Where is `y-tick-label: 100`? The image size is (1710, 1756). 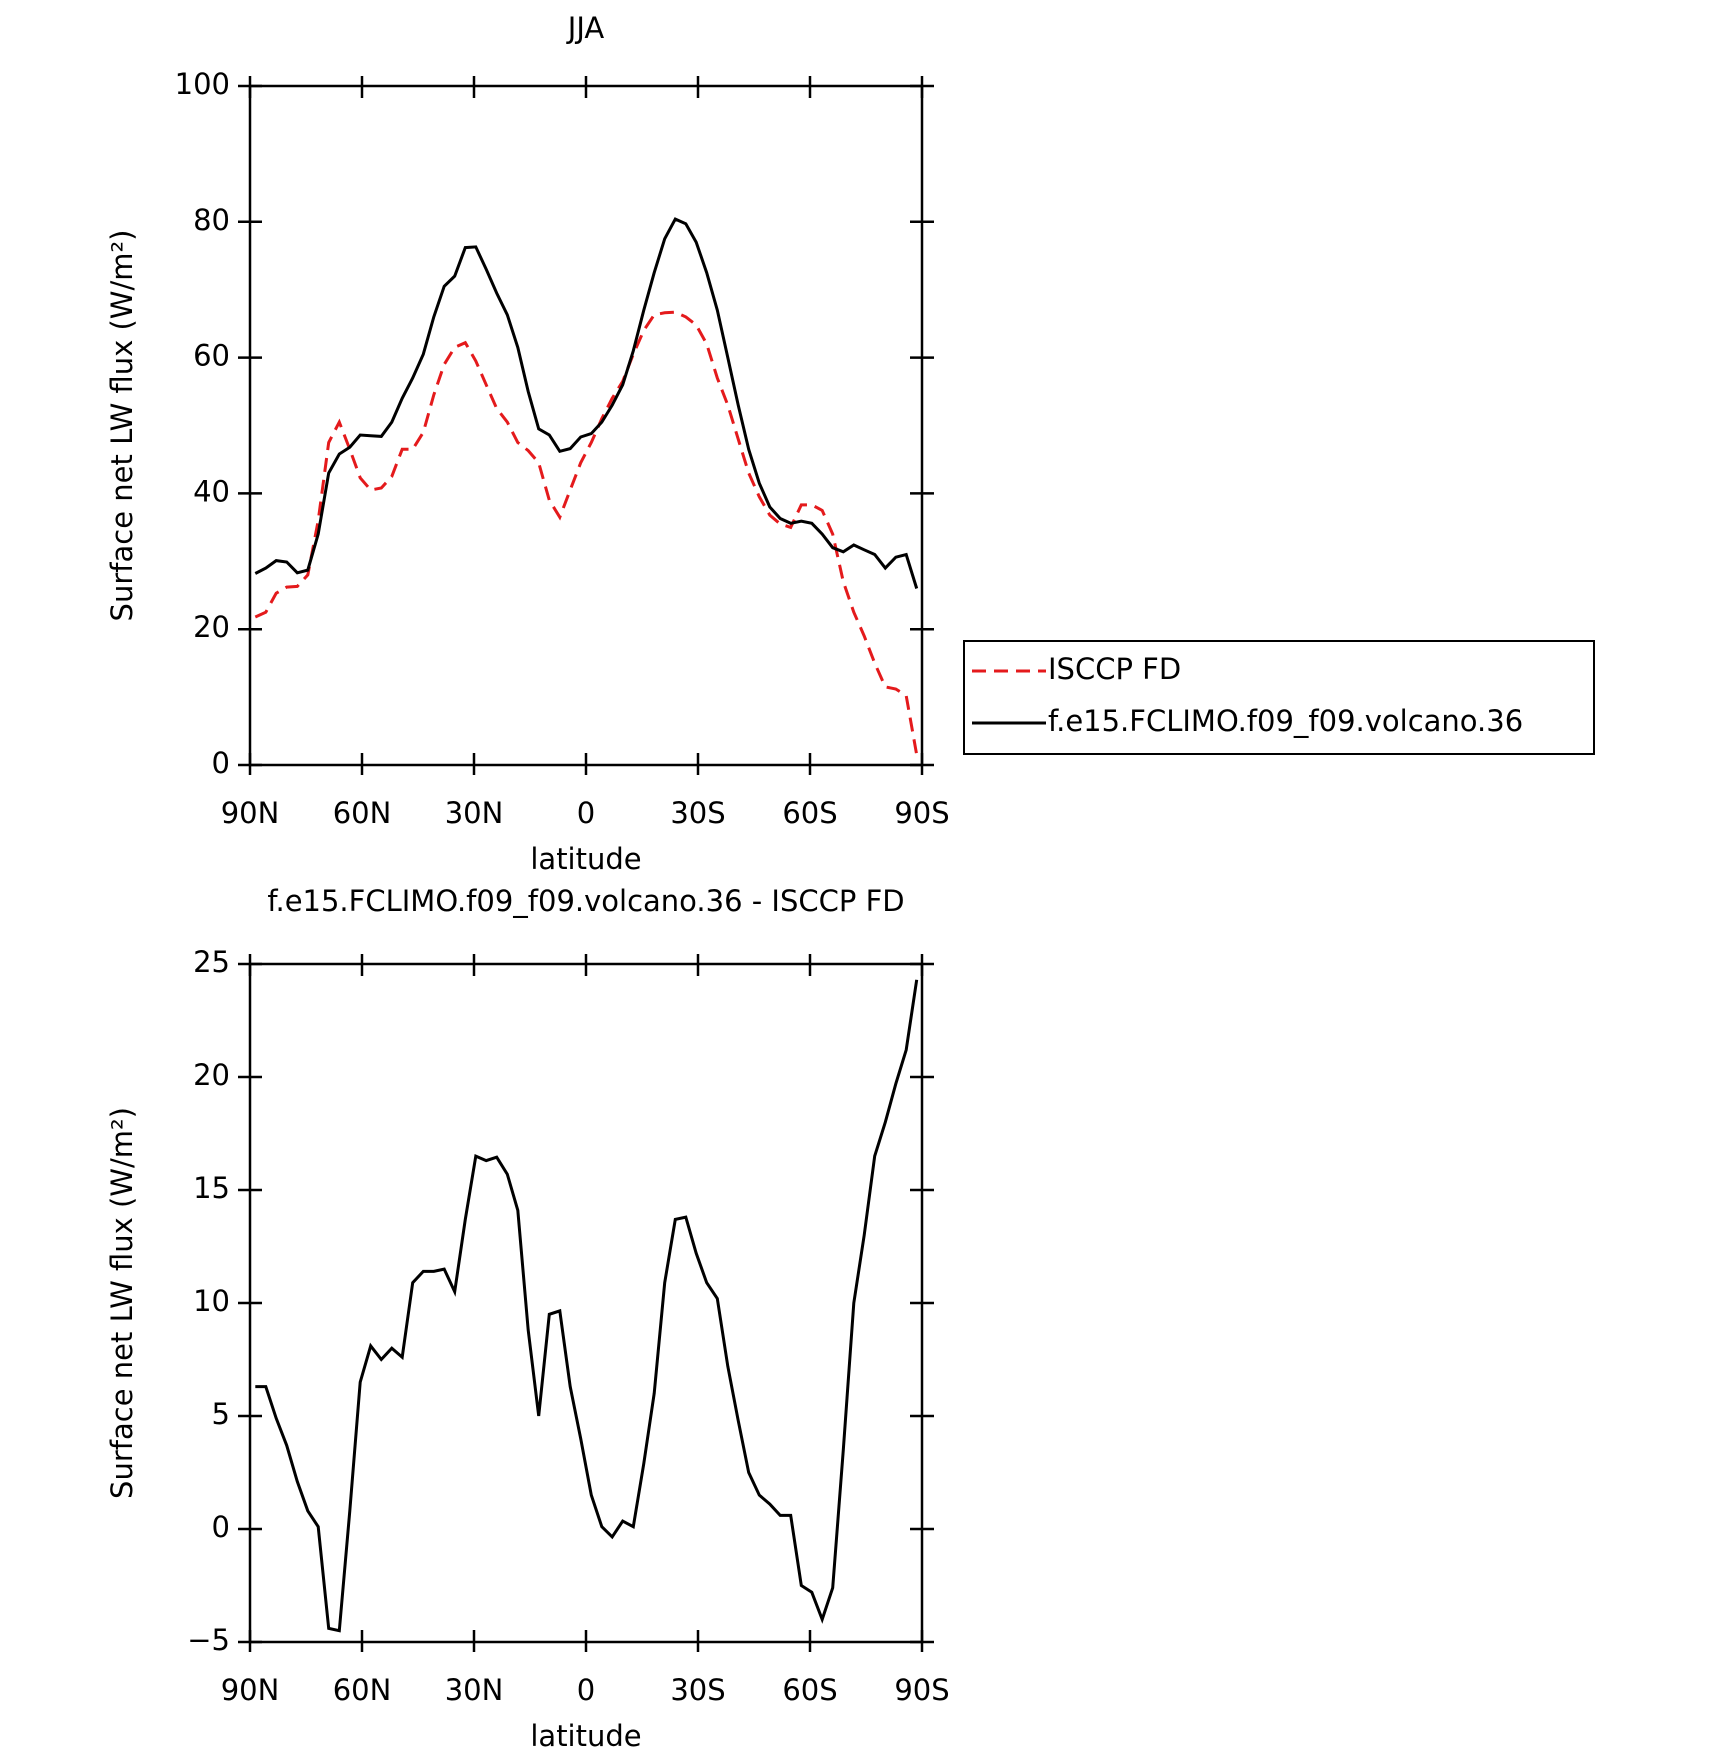 y-tick-label: 100 is located at coordinates (202, 84).